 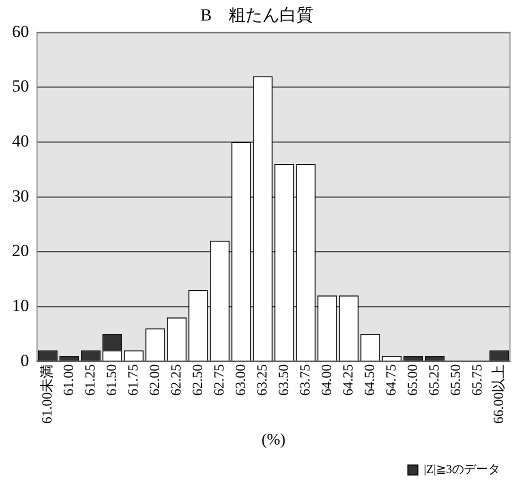 What do you see at coordinates (20, 31) in the screenshot?
I see `y-tick-label: 60` at bounding box center [20, 31].